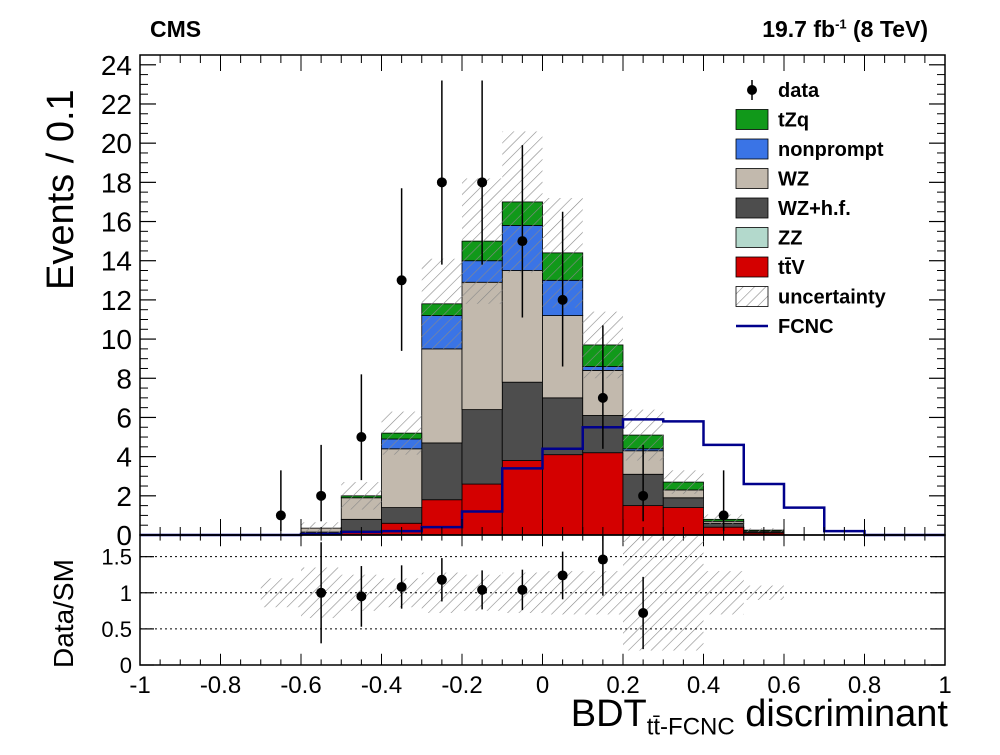  Describe the element at coordinates (139, 685) in the screenshot. I see `x-tick-label: -1` at that location.